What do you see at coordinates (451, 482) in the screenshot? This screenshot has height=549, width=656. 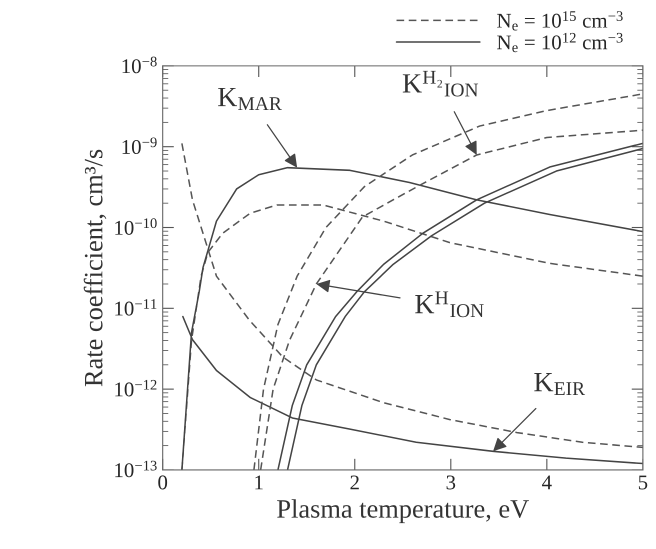 I see `x-tick-label: 3` at bounding box center [451, 482].